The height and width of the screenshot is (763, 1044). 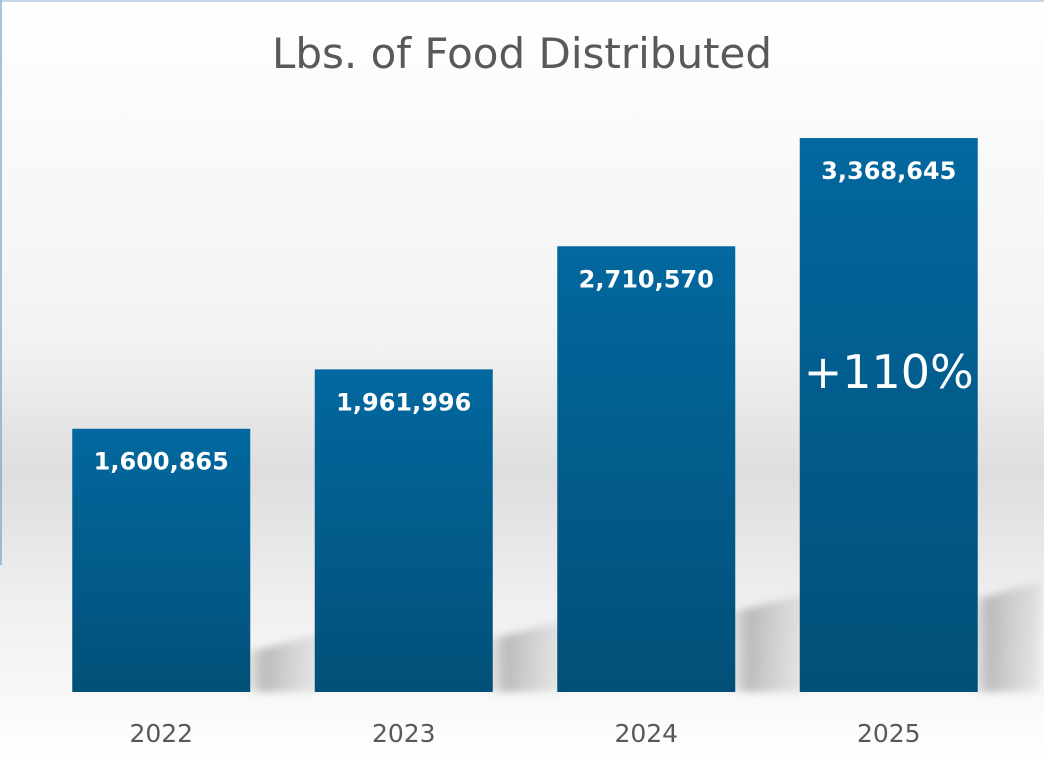 I want to click on bar-shadow-2023, so click(x=522, y=656).